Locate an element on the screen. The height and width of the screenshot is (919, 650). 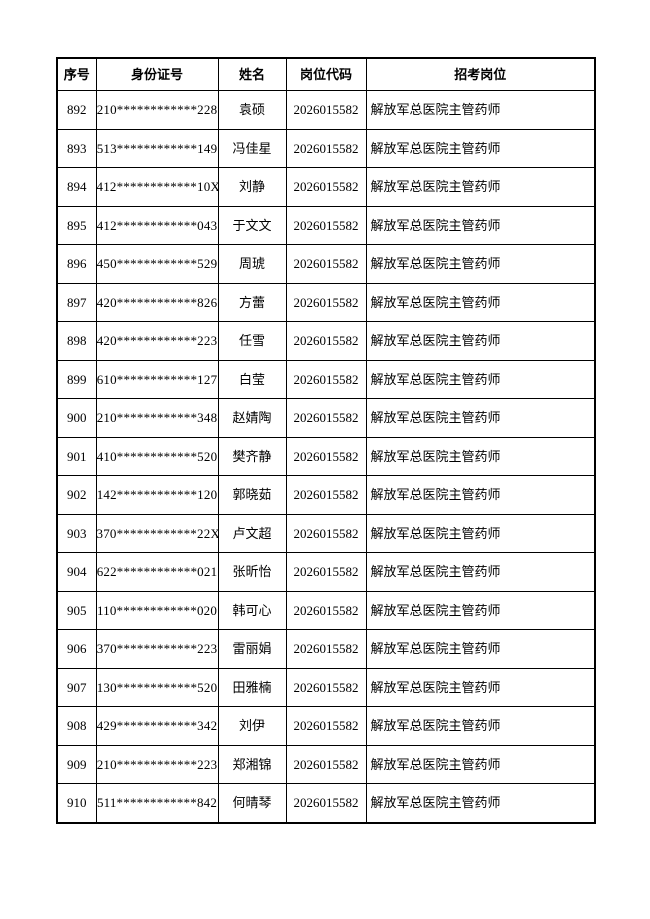
cell-name: 何晴琴 is located at coordinates (252, 803).